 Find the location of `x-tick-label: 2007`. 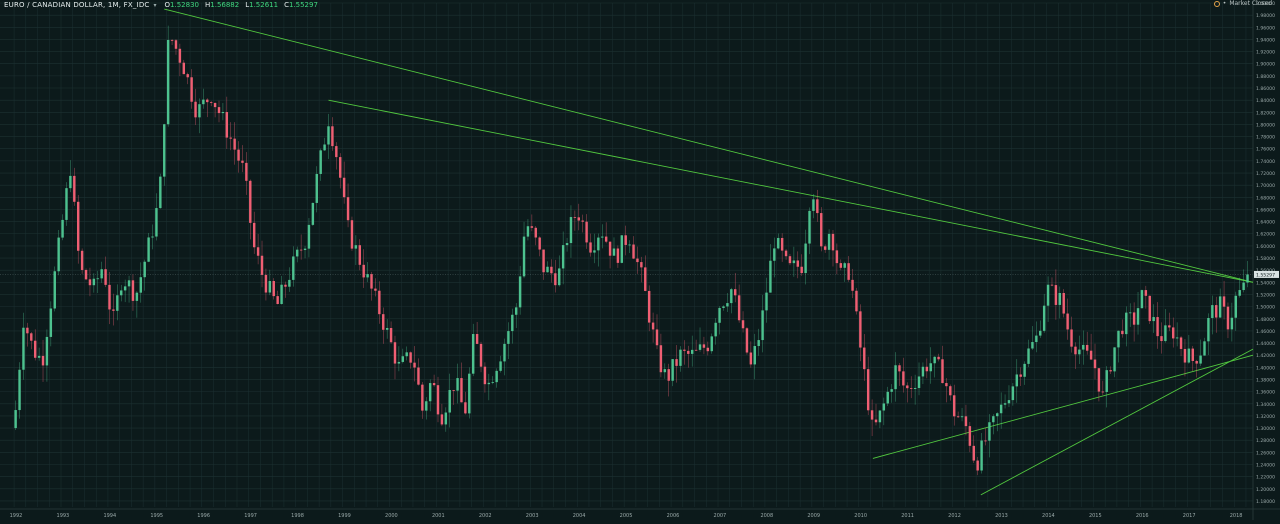

x-tick-label: 2007 is located at coordinates (720, 516).